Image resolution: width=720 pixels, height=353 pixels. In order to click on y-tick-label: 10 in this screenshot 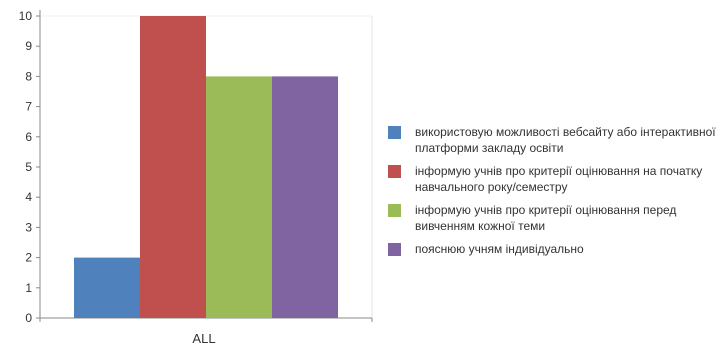, I will do `click(26, 16)`.